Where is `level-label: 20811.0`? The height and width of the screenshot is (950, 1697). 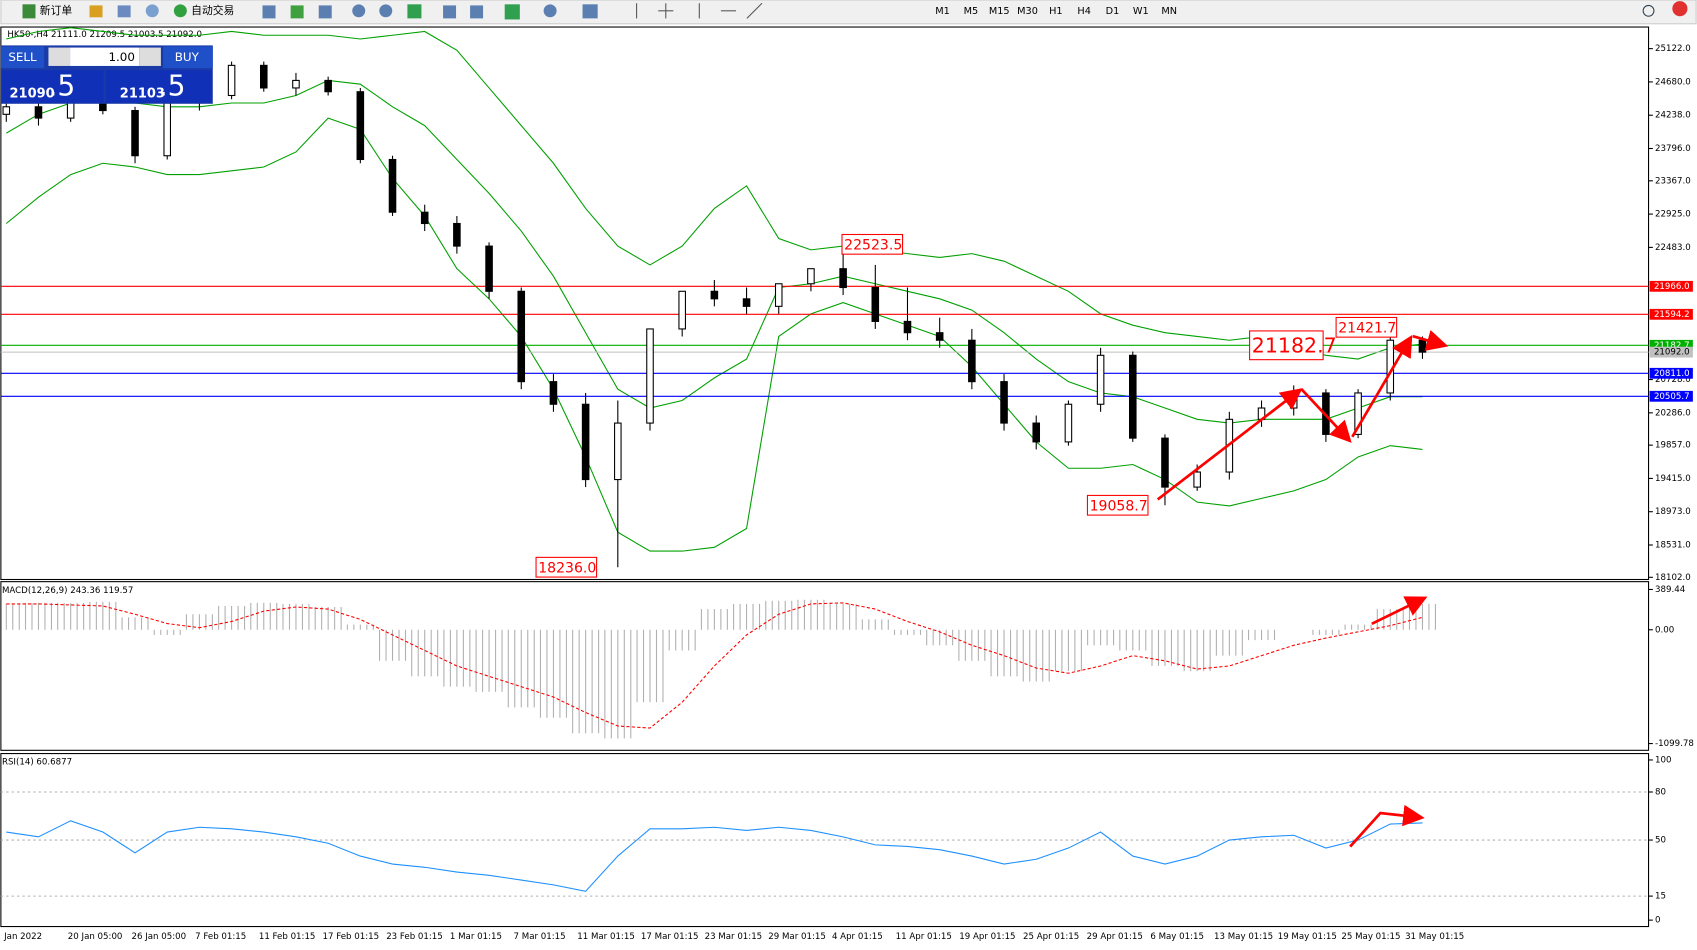 level-label: 20811.0 is located at coordinates (1672, 374).